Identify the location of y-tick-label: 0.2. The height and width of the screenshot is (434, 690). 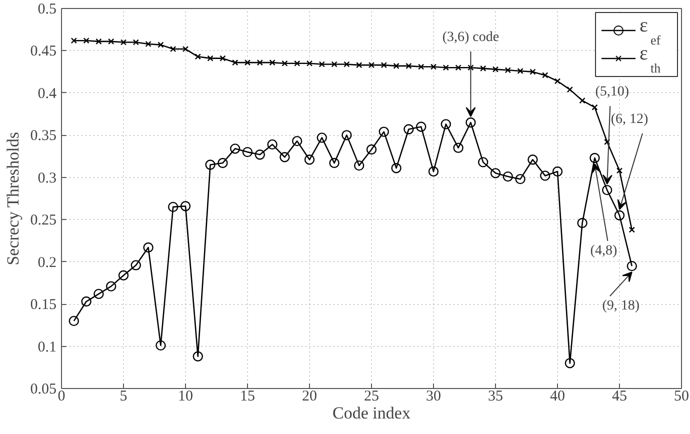
(47, 262).